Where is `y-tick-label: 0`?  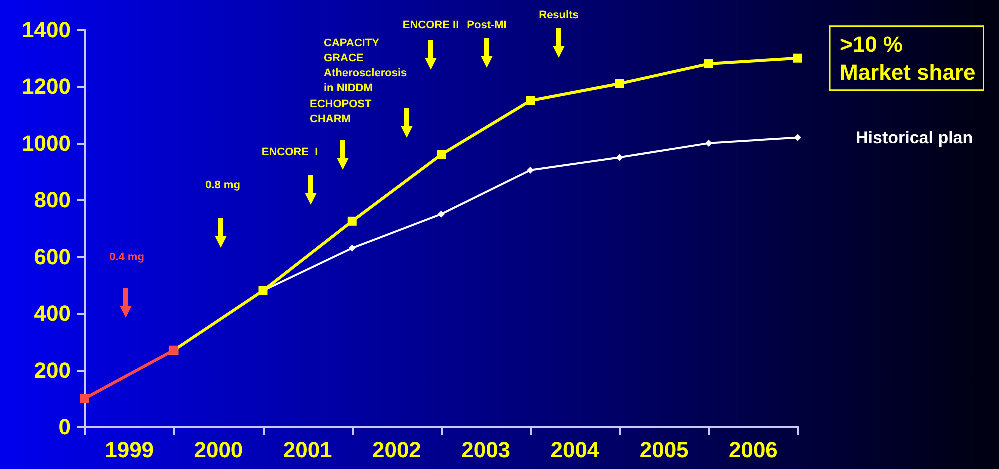 y-tick-label: 0 is located at coordinates (64, 427).